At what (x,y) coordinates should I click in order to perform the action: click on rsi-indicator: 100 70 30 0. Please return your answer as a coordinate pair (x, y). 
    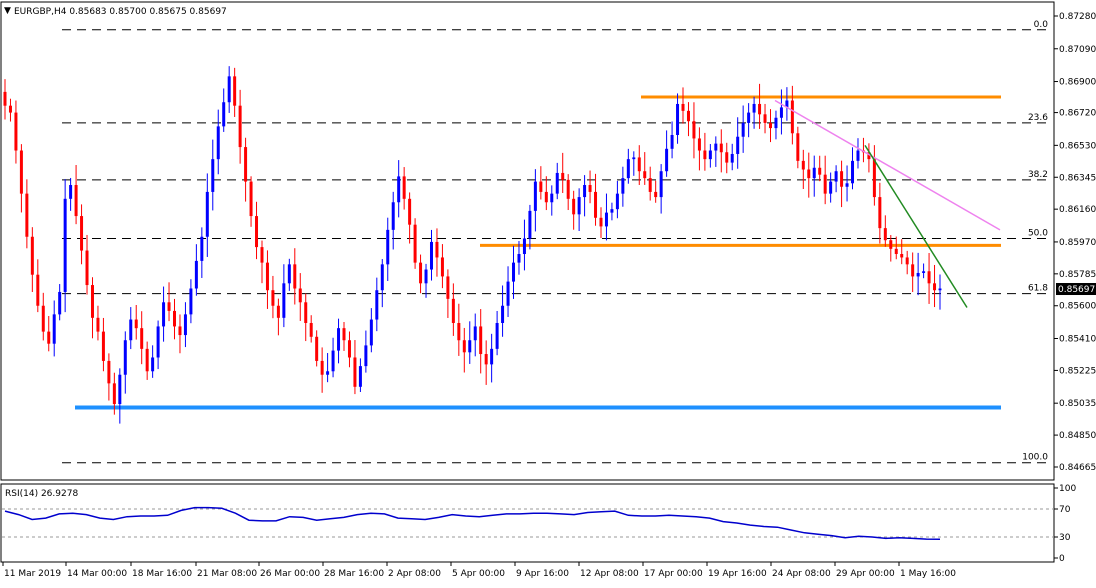
    Looking at the image, I should click on (539, 524).